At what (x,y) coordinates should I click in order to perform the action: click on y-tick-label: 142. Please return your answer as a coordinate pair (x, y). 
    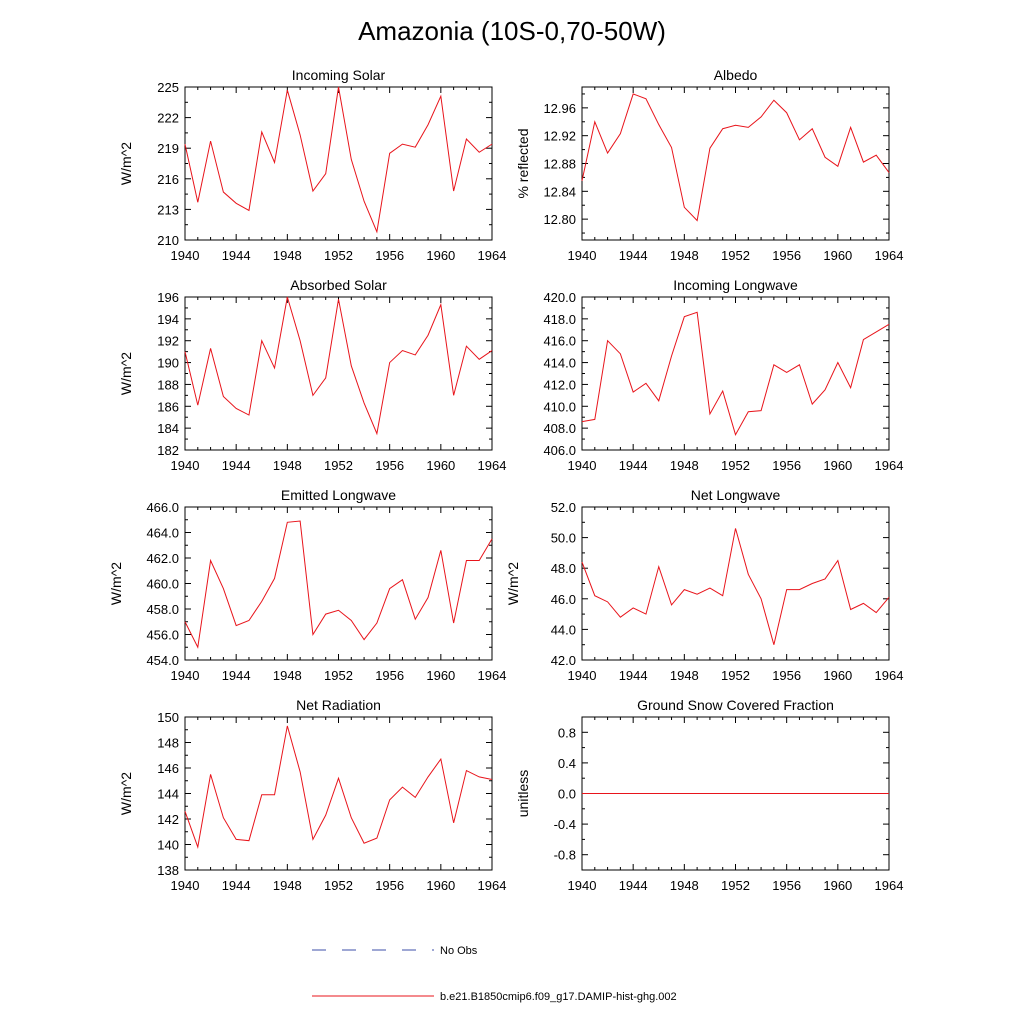
    Looking at the image, I should click on (168, 819).